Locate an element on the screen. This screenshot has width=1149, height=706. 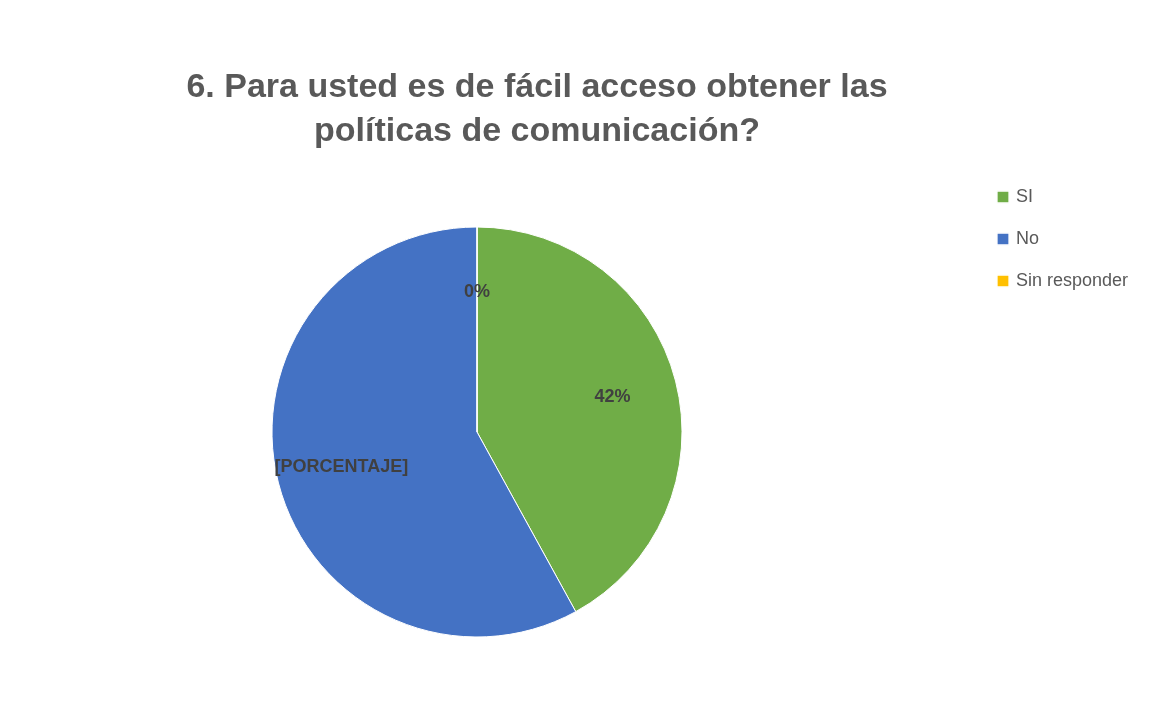
data-label: 42% is located at coordinates (612, 396).